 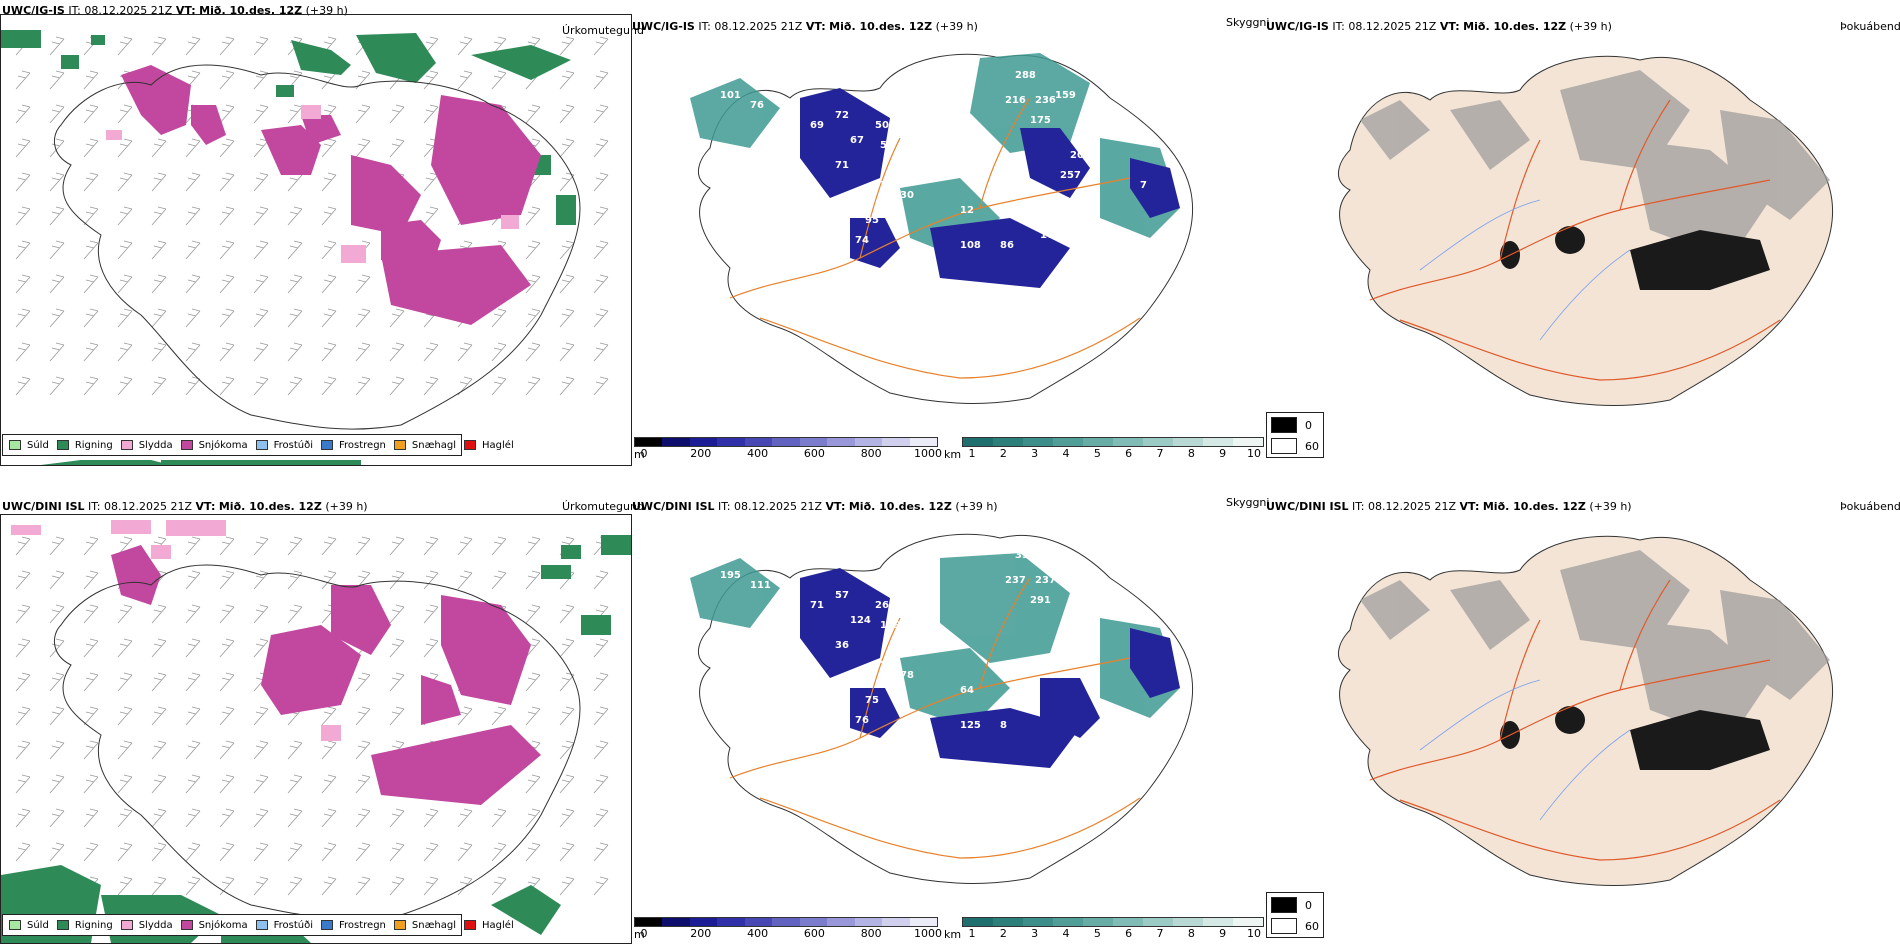 What do you see at coordinates (907, 195) in the screenshot?
I see `vis-value-label: 30` at bounding box center [907, 195].